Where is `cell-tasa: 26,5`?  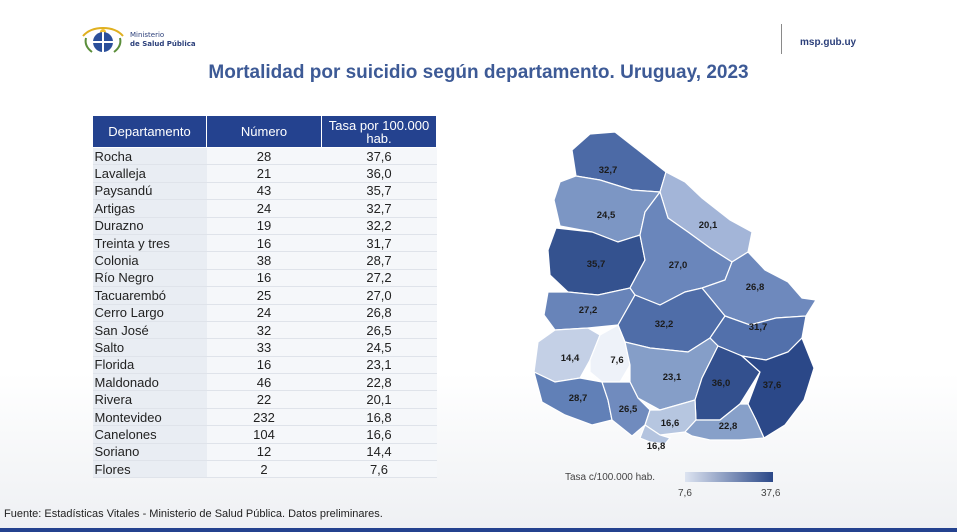
cell-tasa: 26,5 is located at coordinates (379, 330).